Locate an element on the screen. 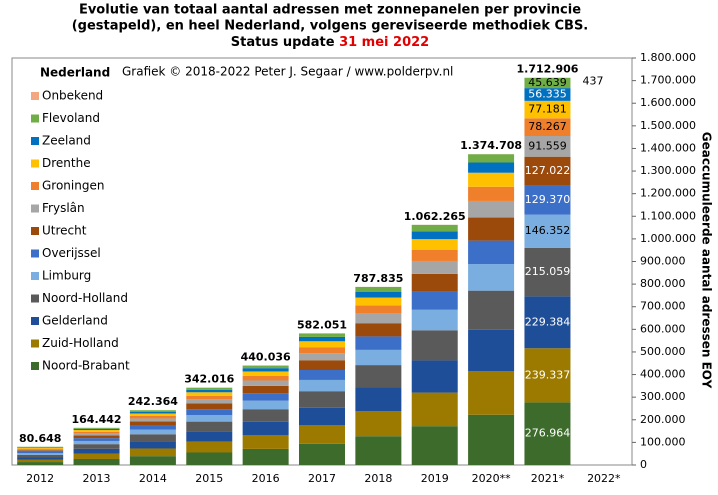 The height and width of the screenshot is (495, 718). x-tick-label: 2018 is located at coordinates (378, 478).